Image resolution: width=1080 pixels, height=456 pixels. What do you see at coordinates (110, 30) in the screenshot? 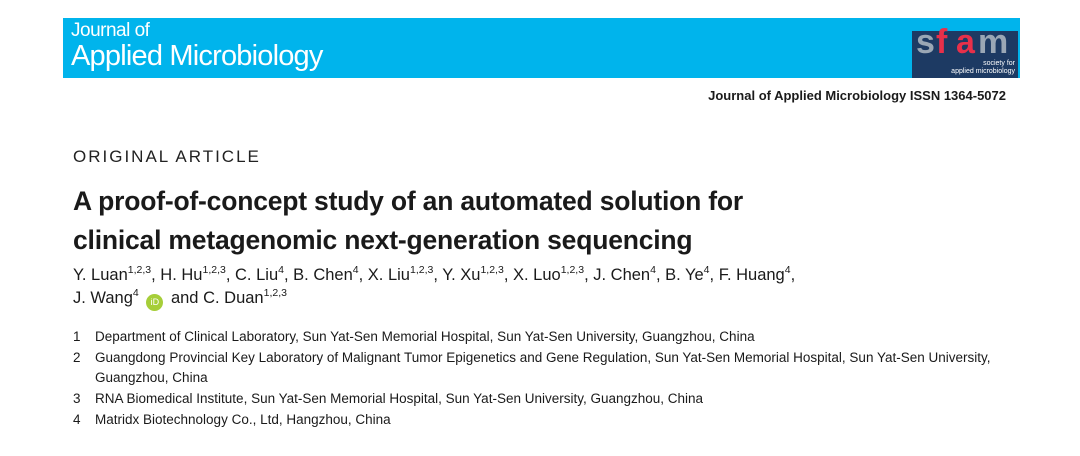
I see `journal-name-line1: Journal of` at bounding box center [110, 30].